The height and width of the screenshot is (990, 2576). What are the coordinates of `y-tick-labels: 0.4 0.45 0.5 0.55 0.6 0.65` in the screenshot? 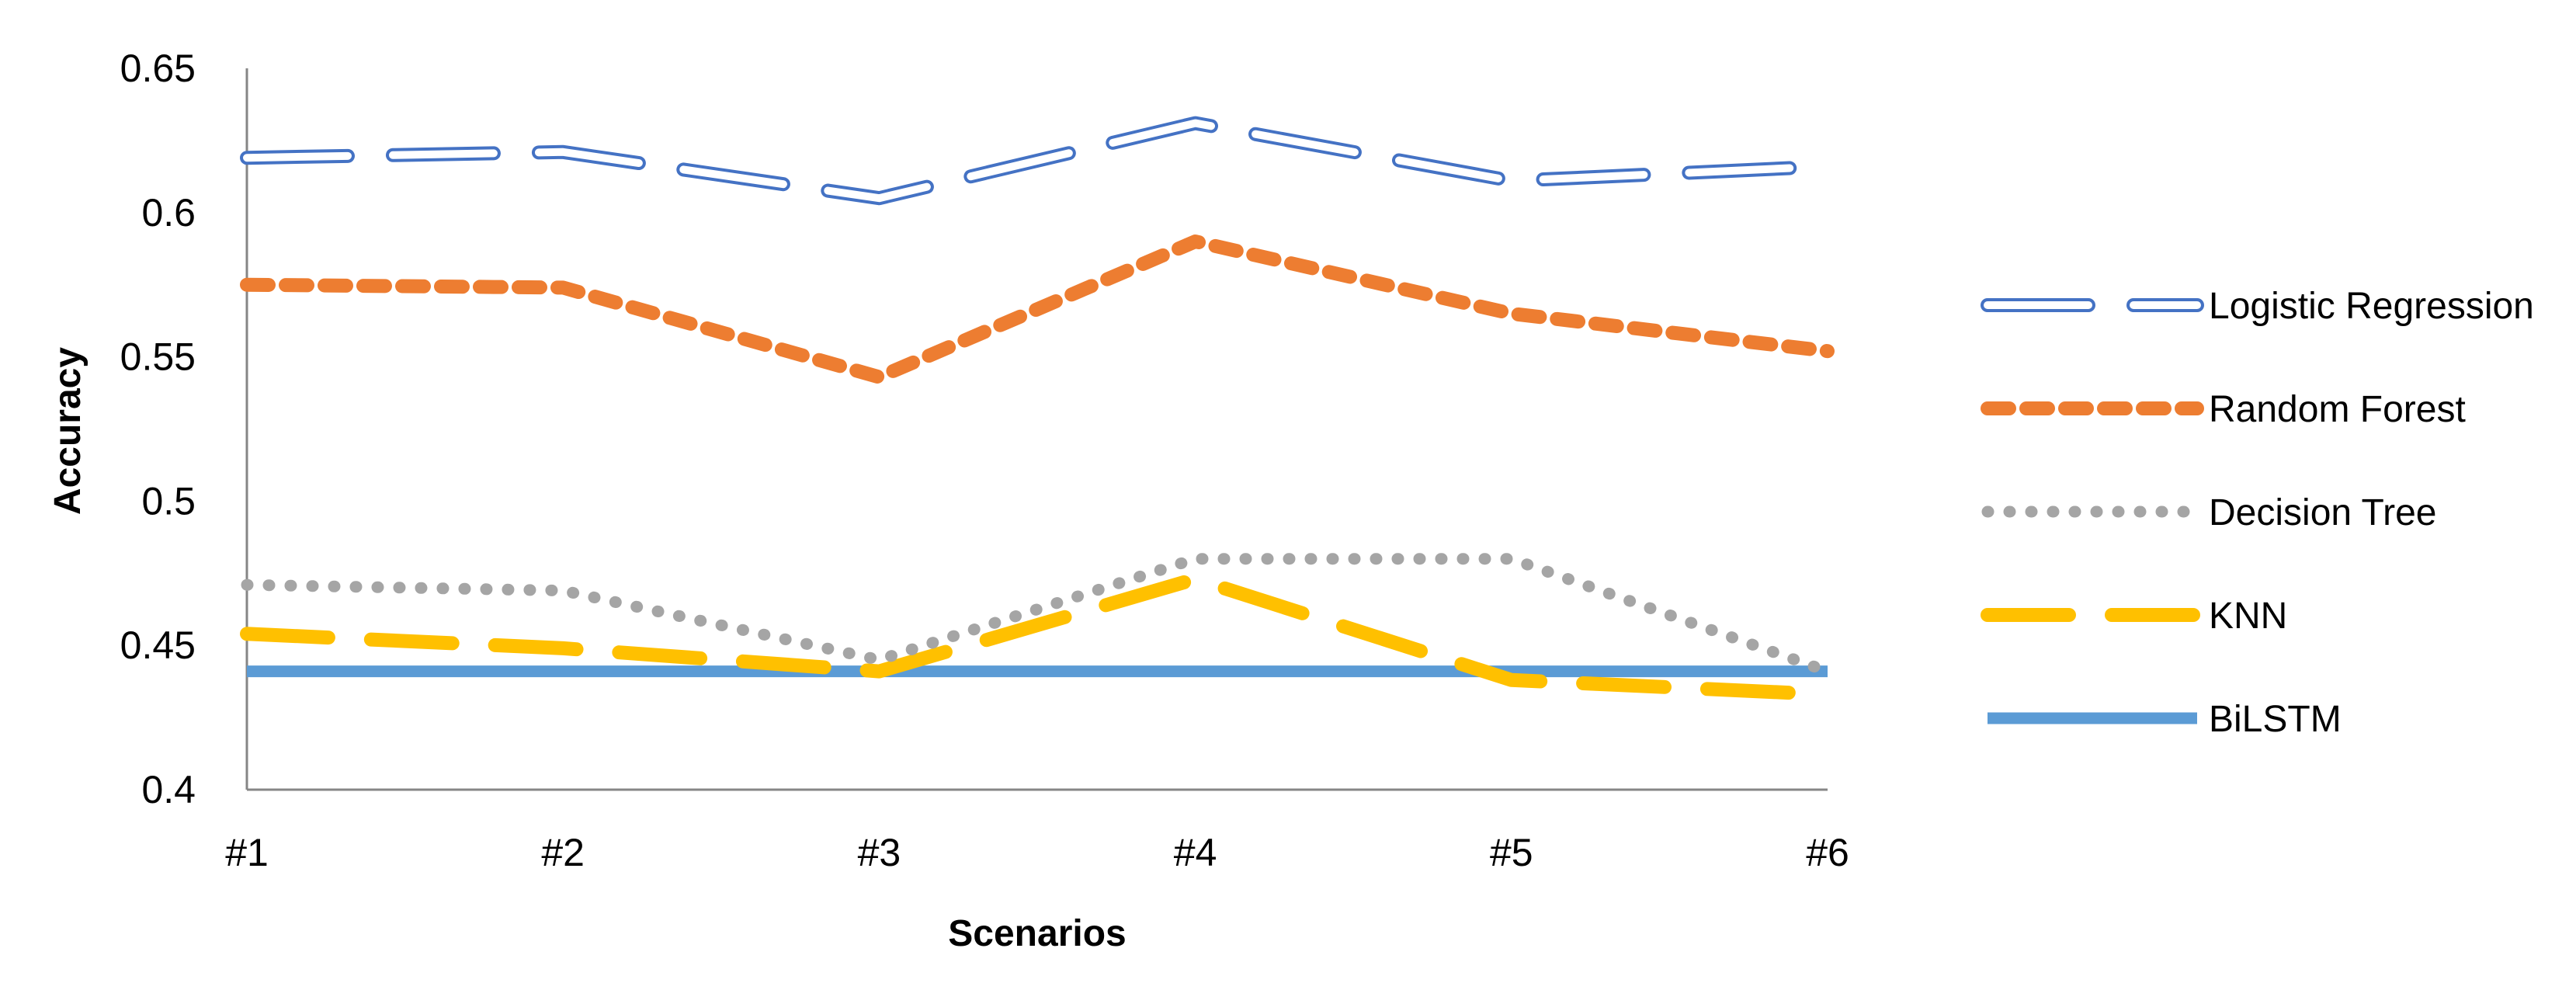 It's located at (158, 429).